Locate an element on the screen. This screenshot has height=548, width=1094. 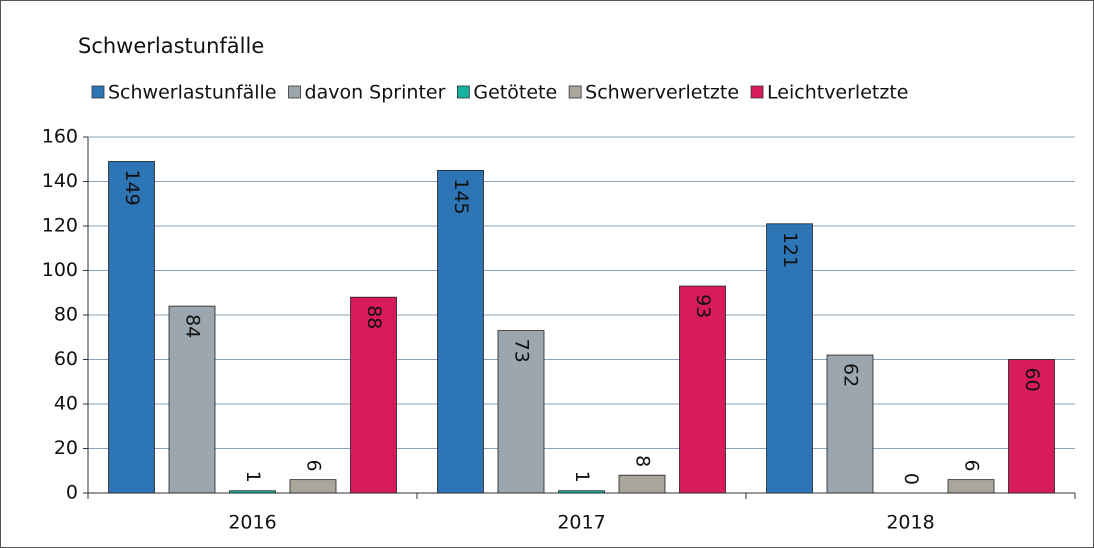
y-tick-label: 40 is located at coordinates (66, 404).